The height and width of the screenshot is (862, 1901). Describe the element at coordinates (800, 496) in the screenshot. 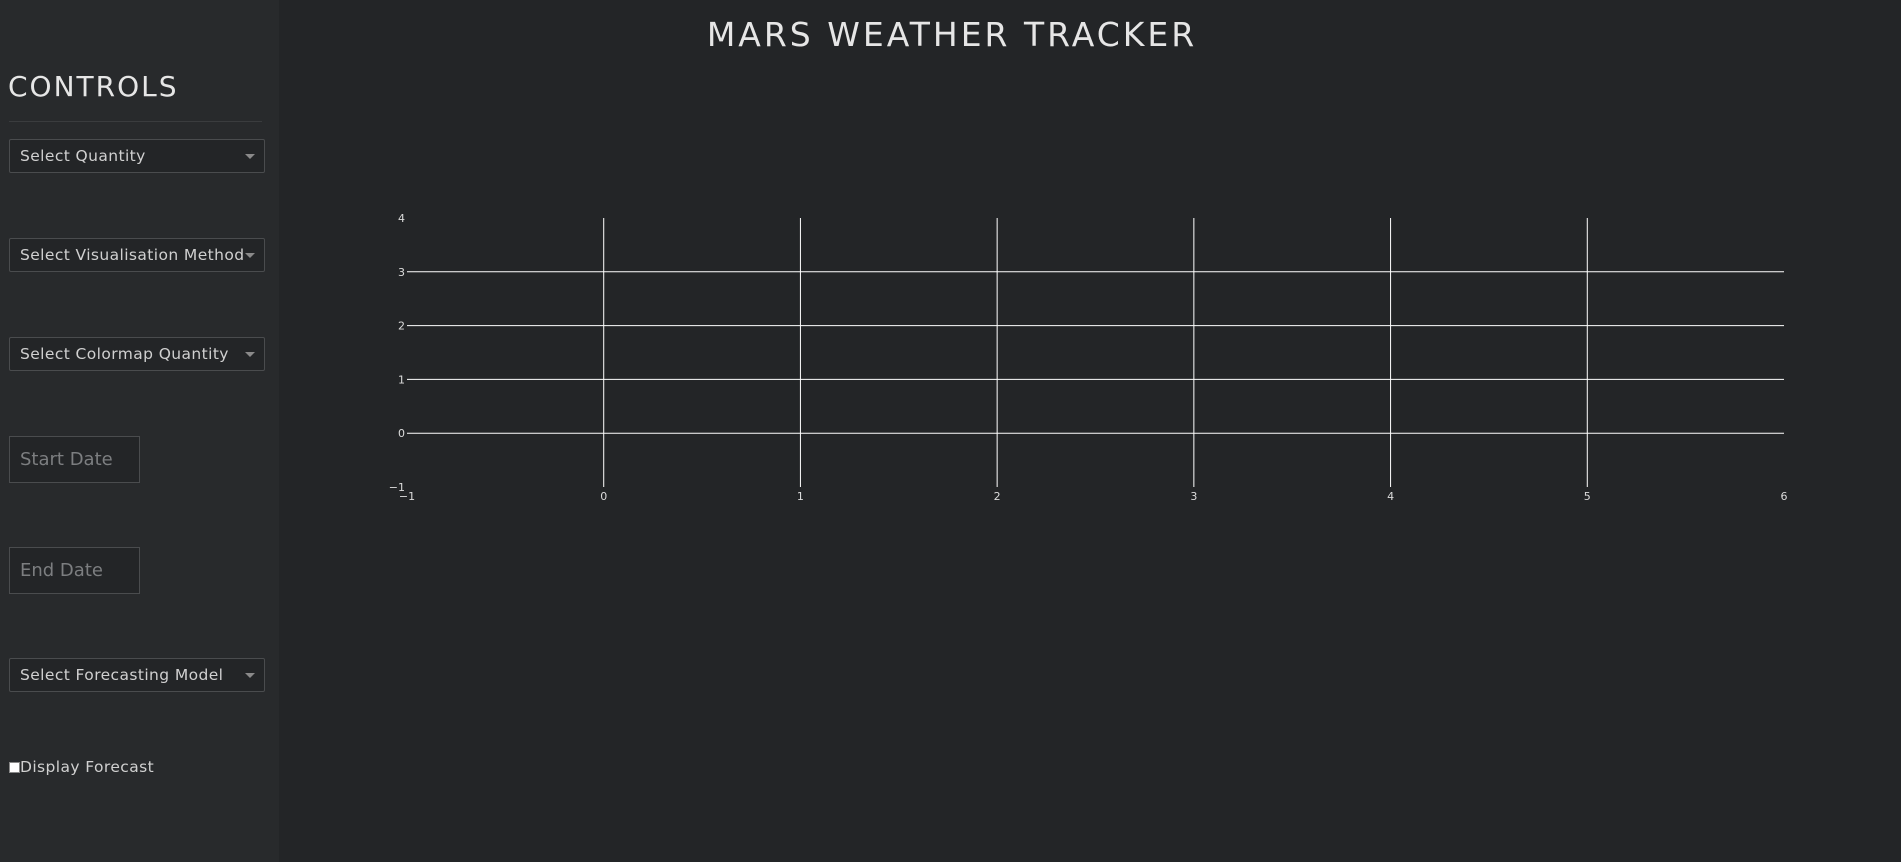

I see `x-tick-label: 1` at that location.